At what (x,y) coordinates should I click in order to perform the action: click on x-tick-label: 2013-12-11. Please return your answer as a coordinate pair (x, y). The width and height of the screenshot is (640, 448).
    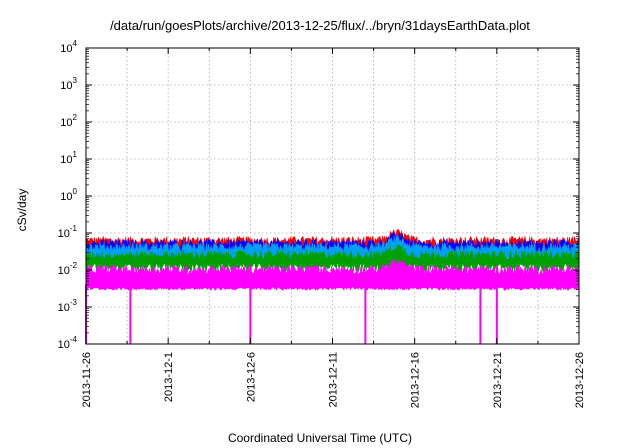
    Looking at the image, I should click on (334, 379).